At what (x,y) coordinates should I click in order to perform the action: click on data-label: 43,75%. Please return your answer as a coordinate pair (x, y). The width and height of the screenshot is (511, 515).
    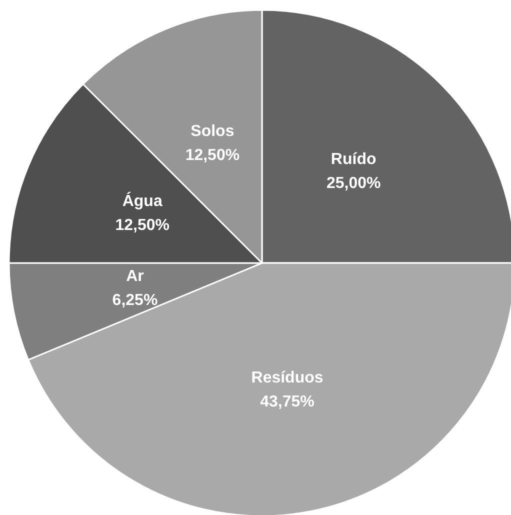
    Looking at the image, I should click on (287, 402).